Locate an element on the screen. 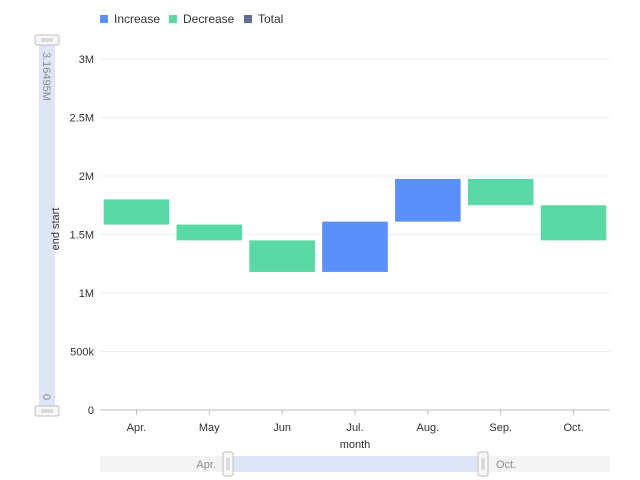  y-tick-label: 500k is located at coordinates (82, 353).